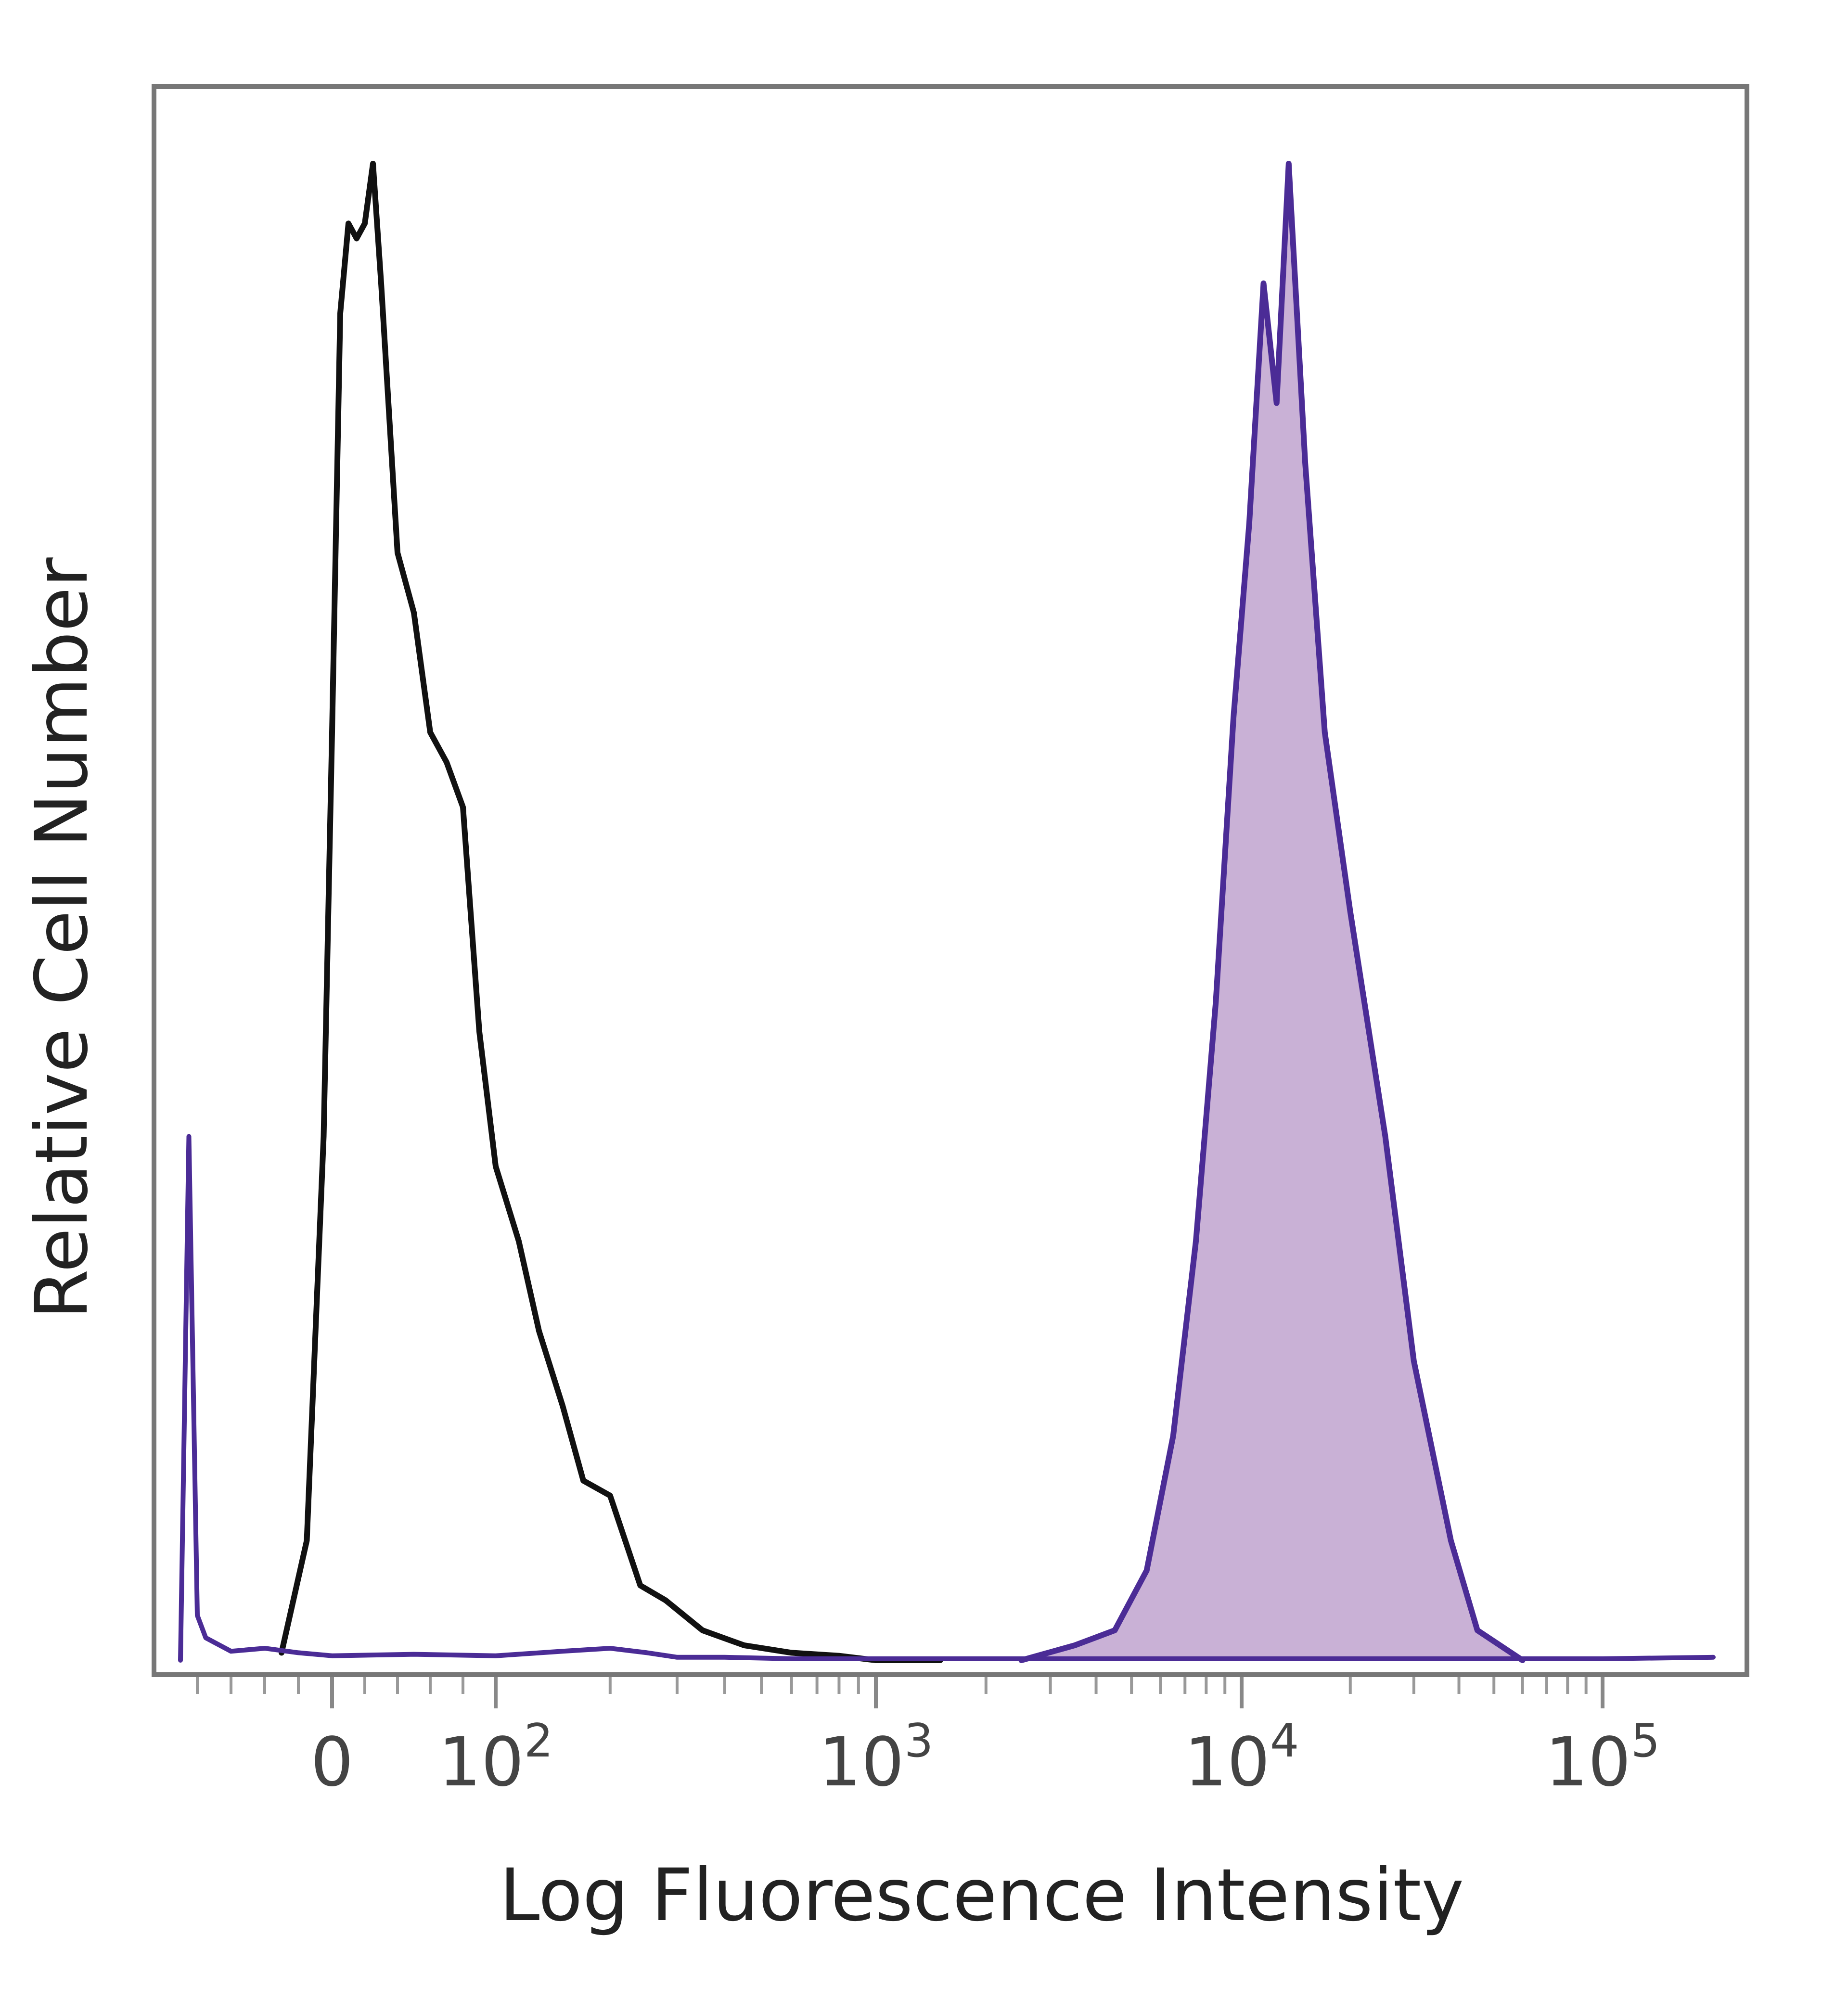 This screenshot has height=2000, width=1848. I want to click on x-tick-label: 103, so click(876, 1758).